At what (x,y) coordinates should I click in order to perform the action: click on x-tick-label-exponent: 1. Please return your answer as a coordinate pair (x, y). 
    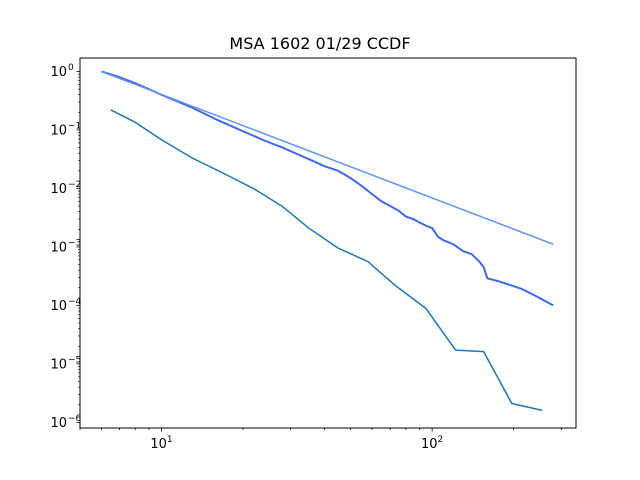
    Looking at the image, I should click on (170, 440).